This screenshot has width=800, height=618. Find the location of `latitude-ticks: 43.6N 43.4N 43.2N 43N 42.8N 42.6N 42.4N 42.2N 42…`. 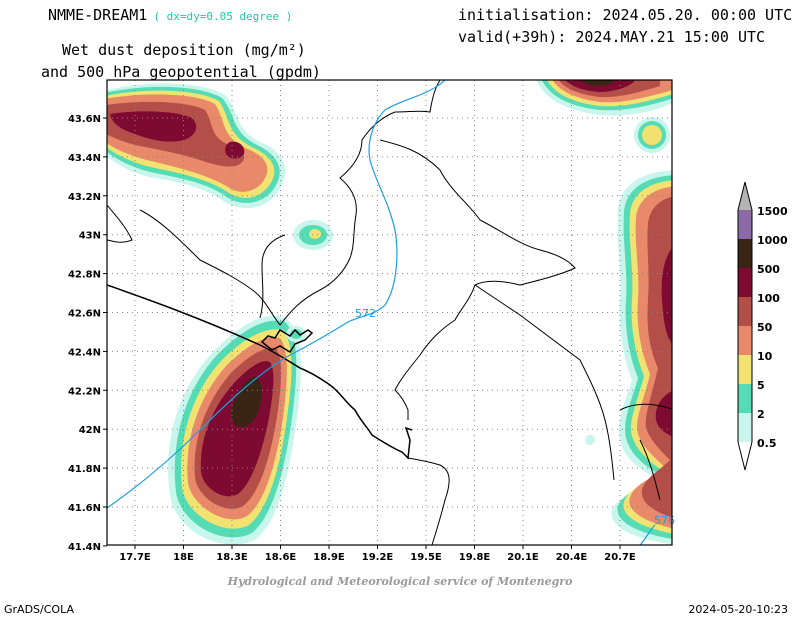

latitude-ticks: 43.6N 43.4N 43.2N 43N 42.8N 42.6N 42.4N 42.2N 42… is located at coordinates (87, 333).